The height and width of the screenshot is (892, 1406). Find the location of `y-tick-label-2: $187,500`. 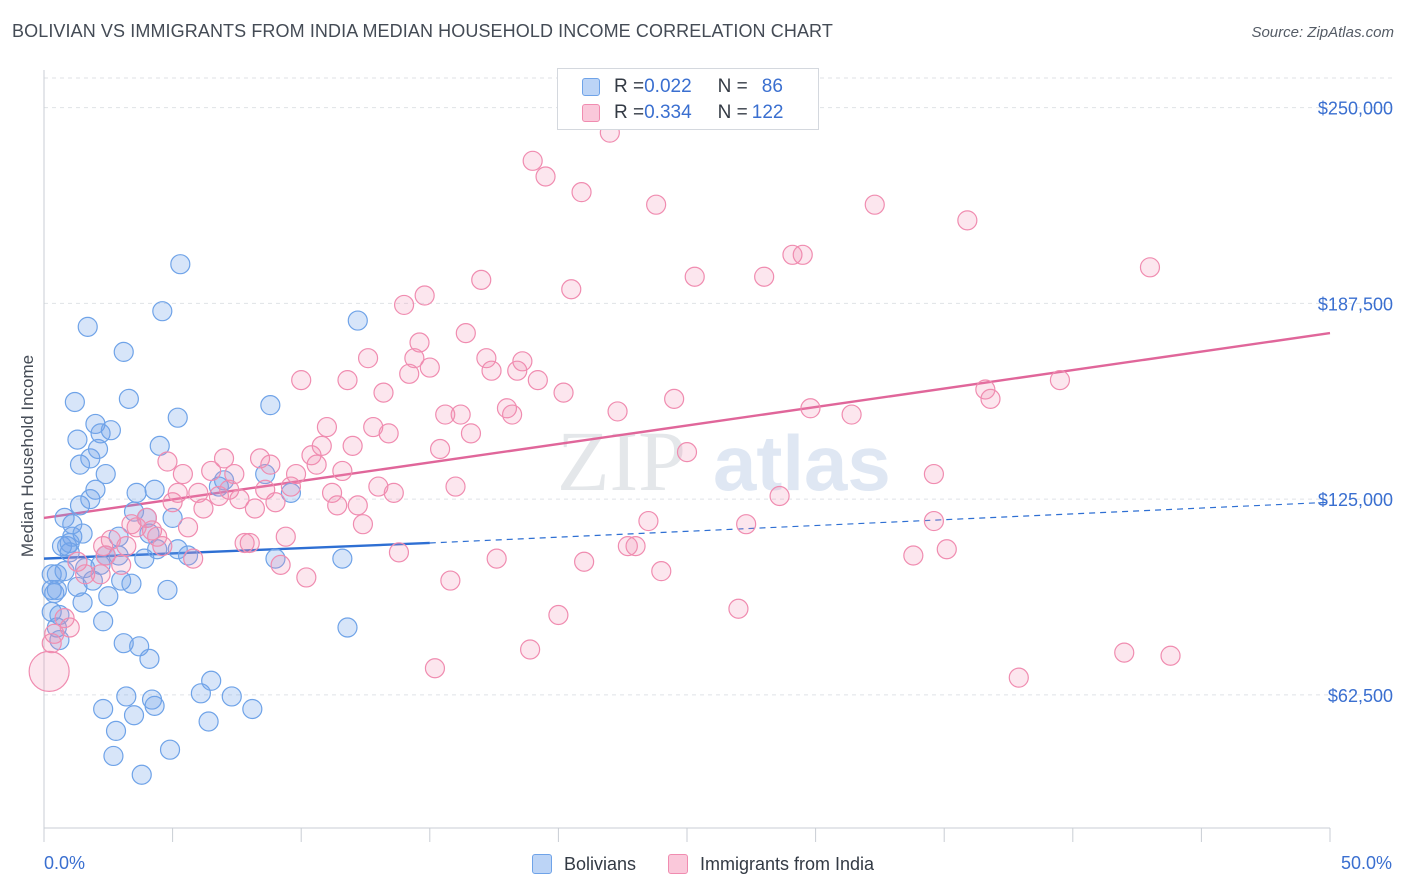

y-tick-label-2: $187,500 is located at coordinates (1355, 304).